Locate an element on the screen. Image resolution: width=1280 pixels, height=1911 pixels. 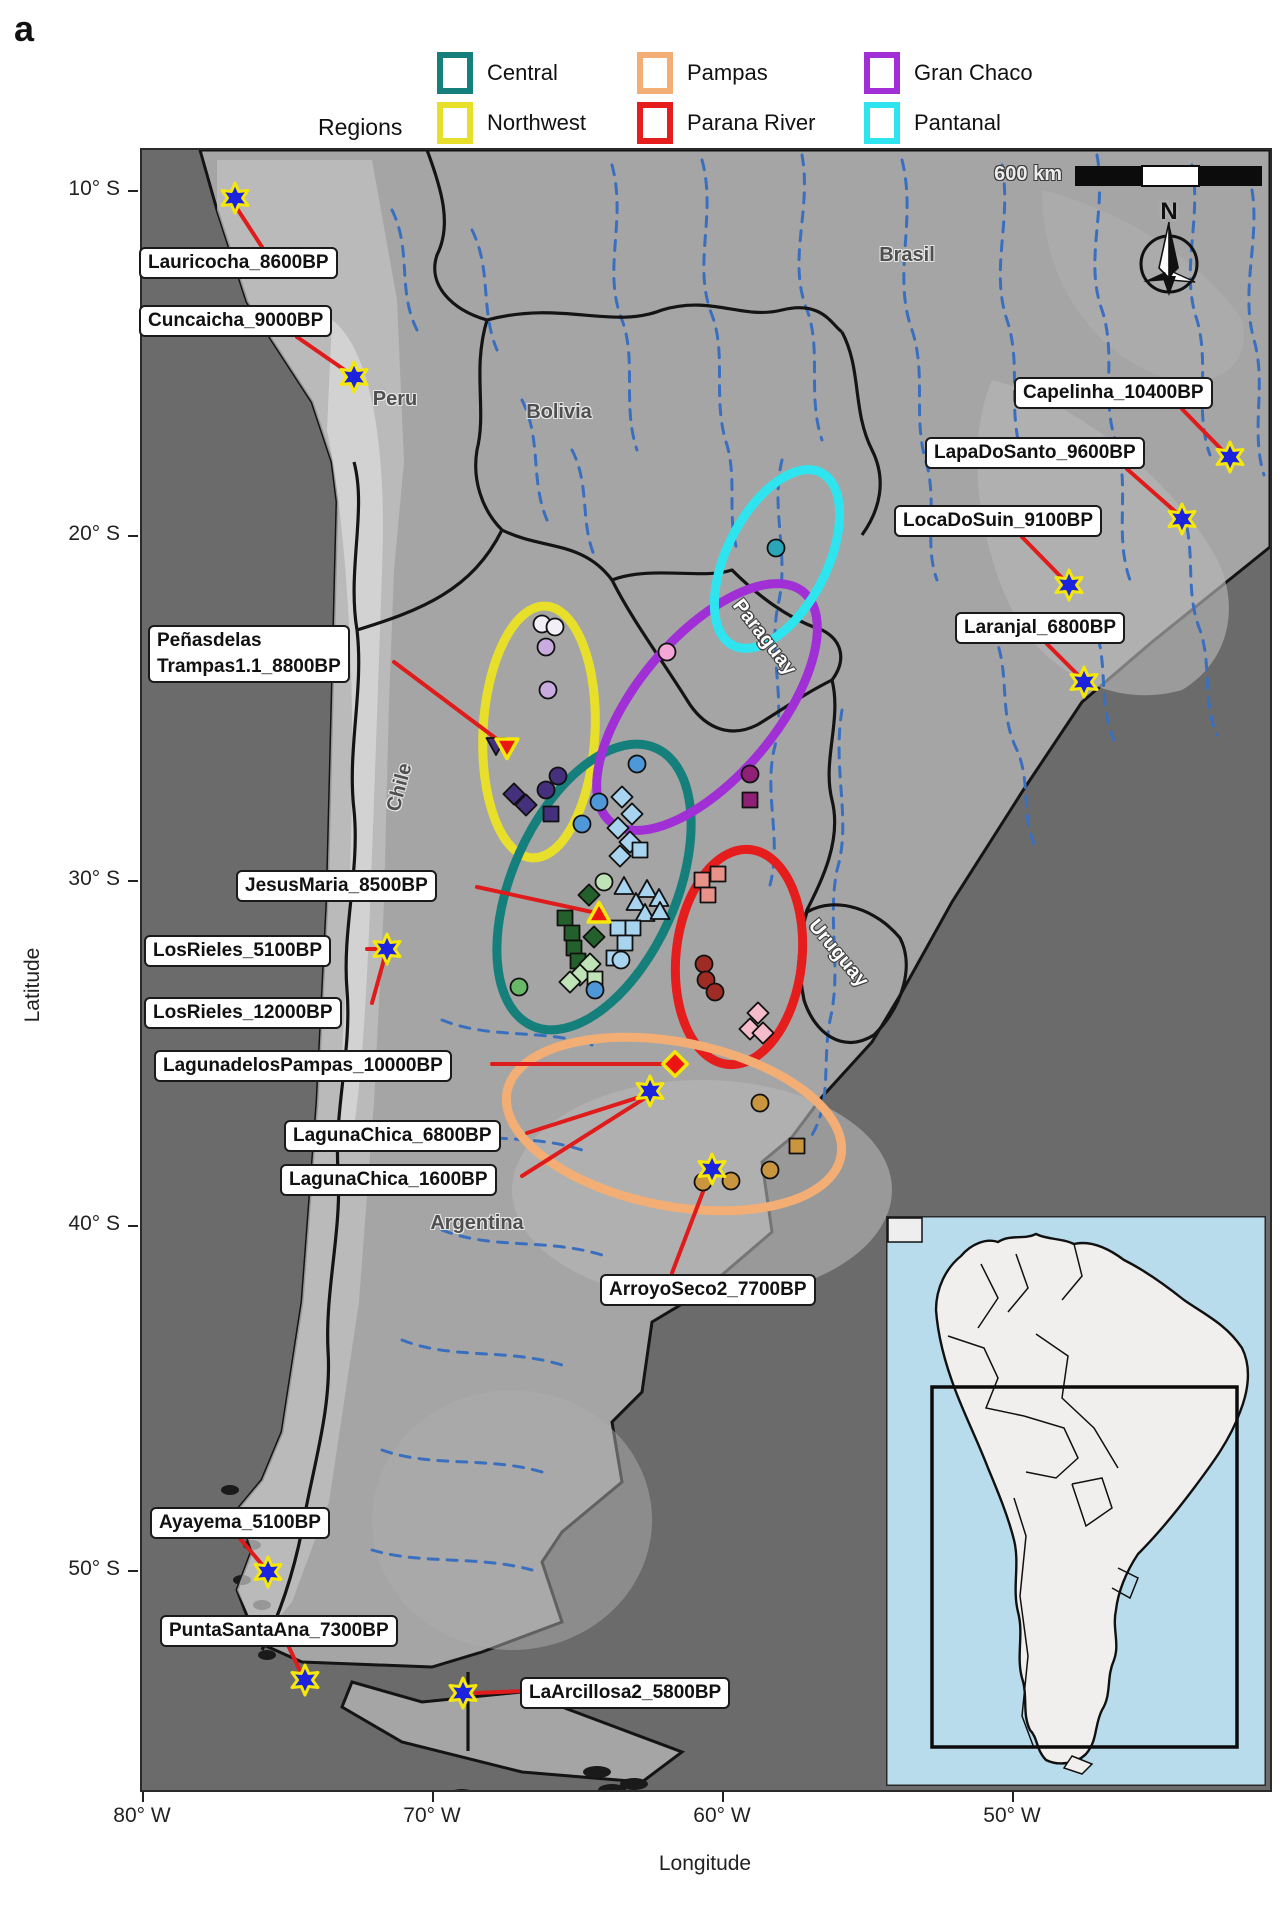
y-tick-label: 50° S is located at coordinates (94, 1568).